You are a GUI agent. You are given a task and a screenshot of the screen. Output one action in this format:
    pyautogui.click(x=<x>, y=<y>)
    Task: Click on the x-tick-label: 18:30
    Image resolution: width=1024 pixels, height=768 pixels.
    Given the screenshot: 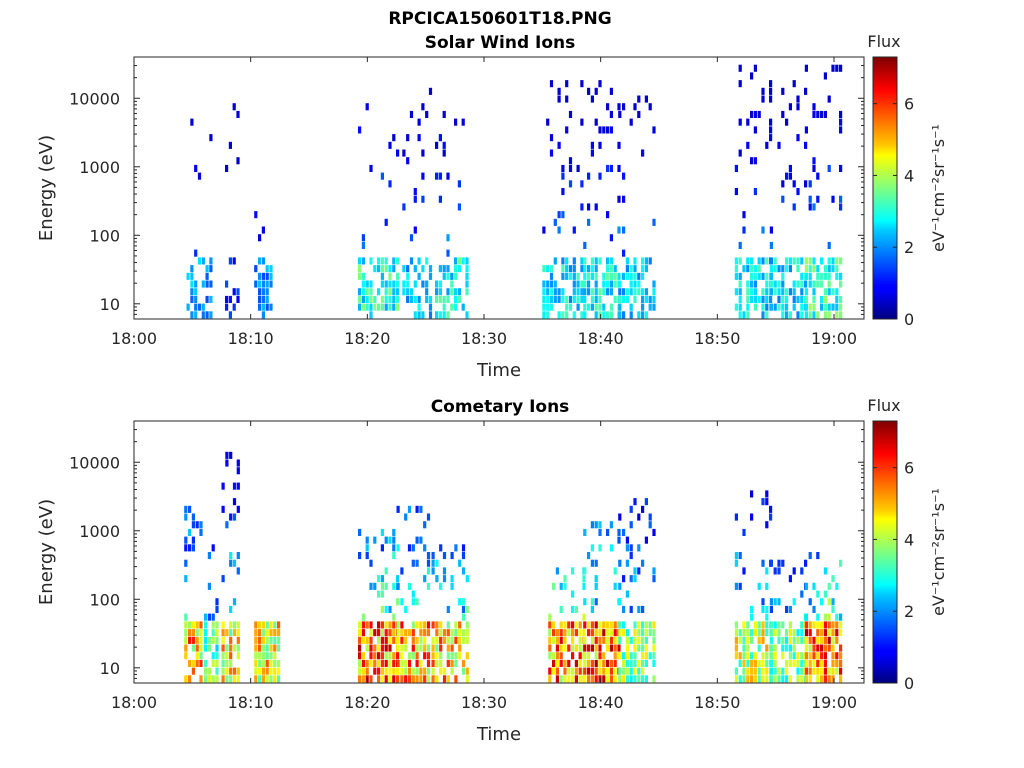 What is the action you would take?
    pyautogui.click(x=484, y=702)
    